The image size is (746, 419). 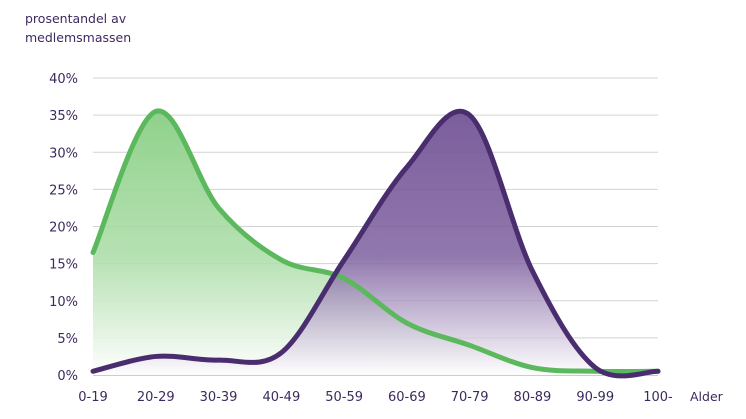 I want to click on y-tick-label-7: 35%, so click(x=63, y=116).